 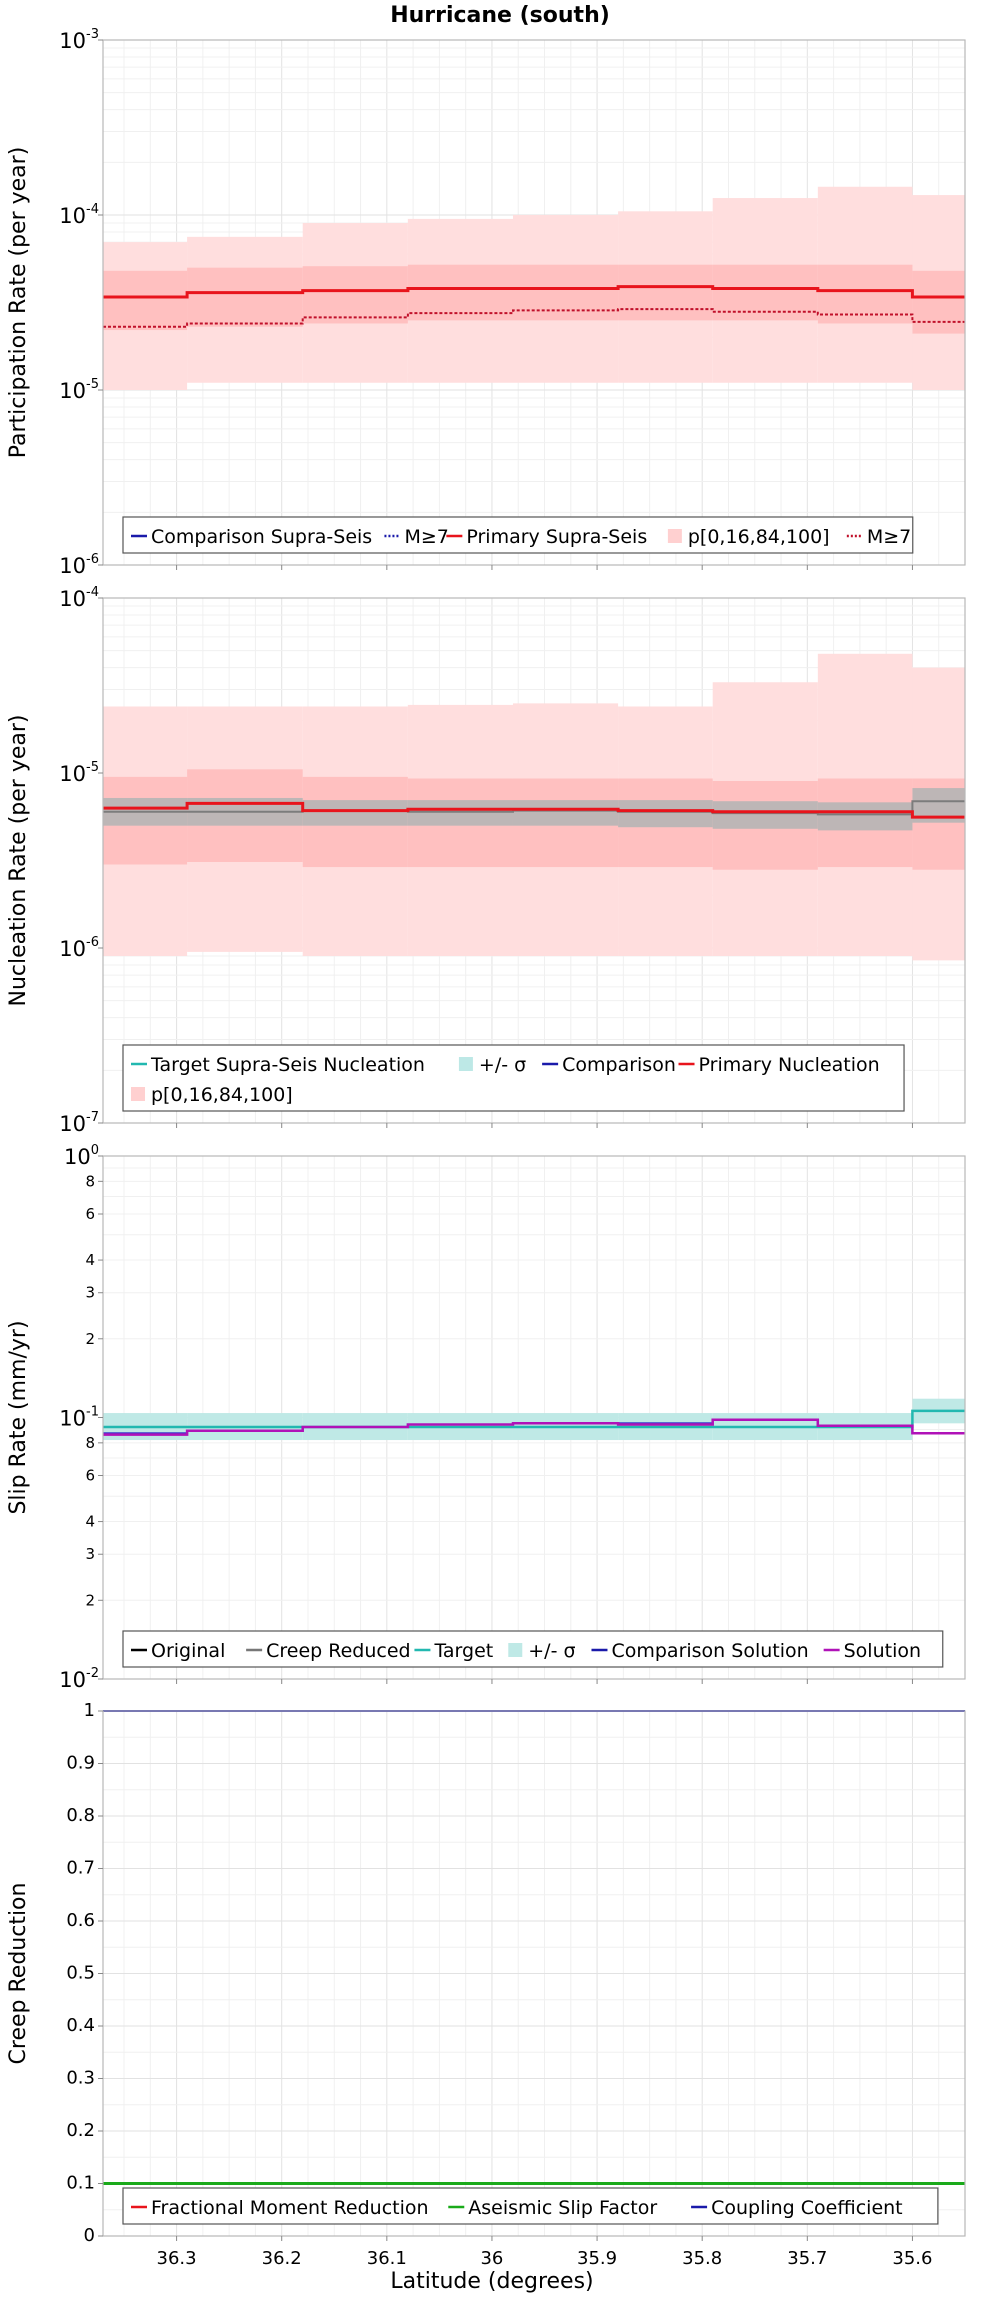 What do you see at coordinates (491, 2258) in the screenshot?
I see `x-tick-label: 36` at bounding box center [491, 2258].